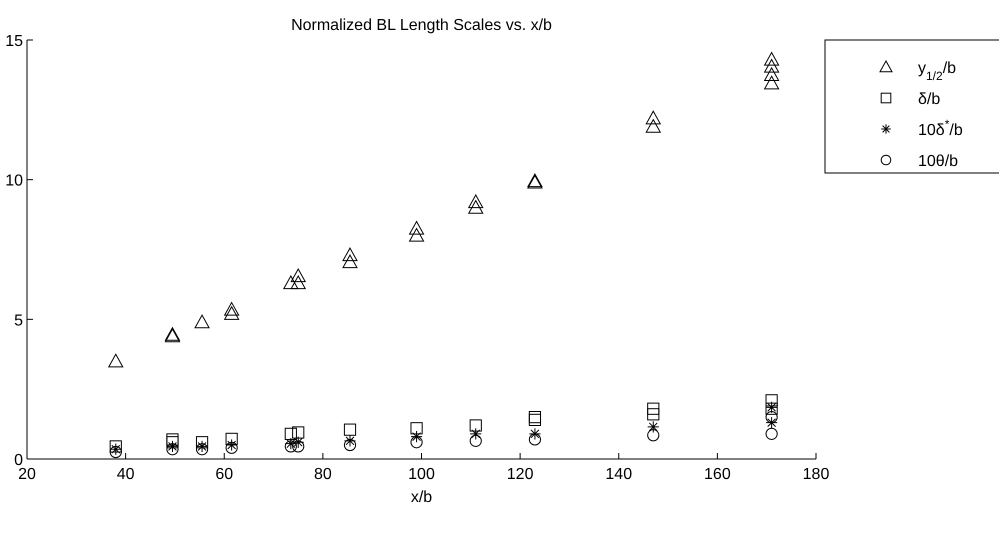 This screenshot has height=541, width=999. I want to click on y-tick-label: 5, so click(19, 321).